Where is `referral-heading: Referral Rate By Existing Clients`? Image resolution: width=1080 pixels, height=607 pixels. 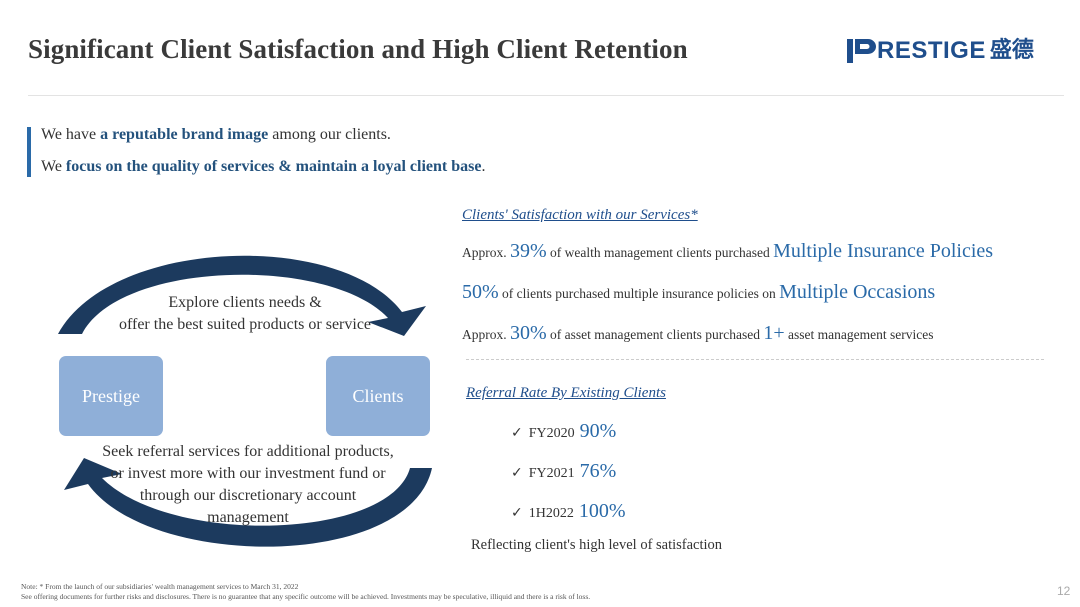 referral-heading: Referral Rate By Existing Clients is located at coordinates (566, 393).